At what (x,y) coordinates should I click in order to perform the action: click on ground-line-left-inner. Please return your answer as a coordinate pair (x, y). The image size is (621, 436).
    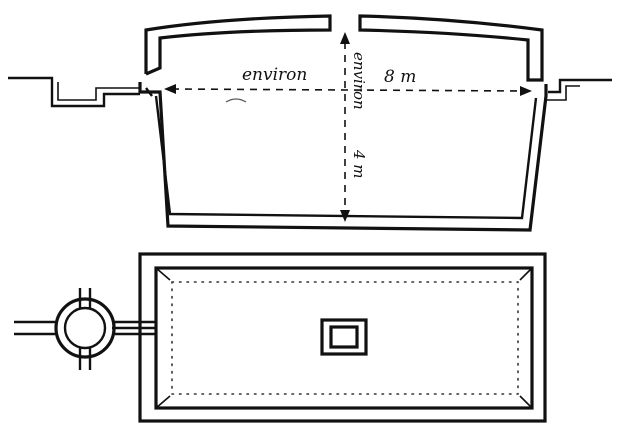
    Looking at the image, I should click on (98, 91).